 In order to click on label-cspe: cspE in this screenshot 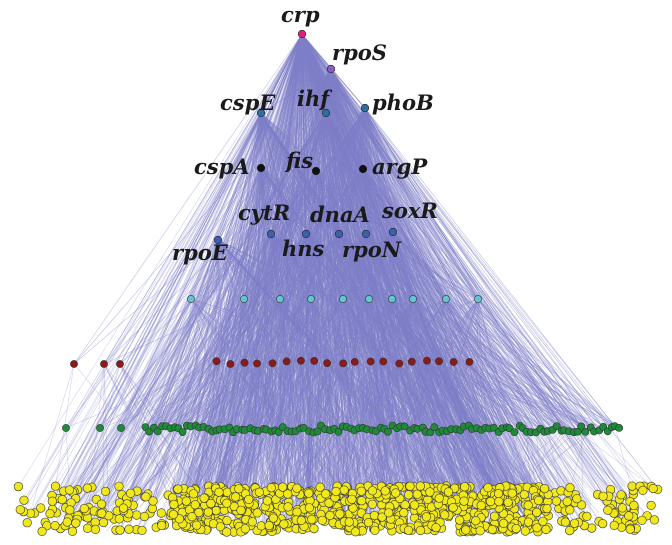, I will do `click(248, 102)`.